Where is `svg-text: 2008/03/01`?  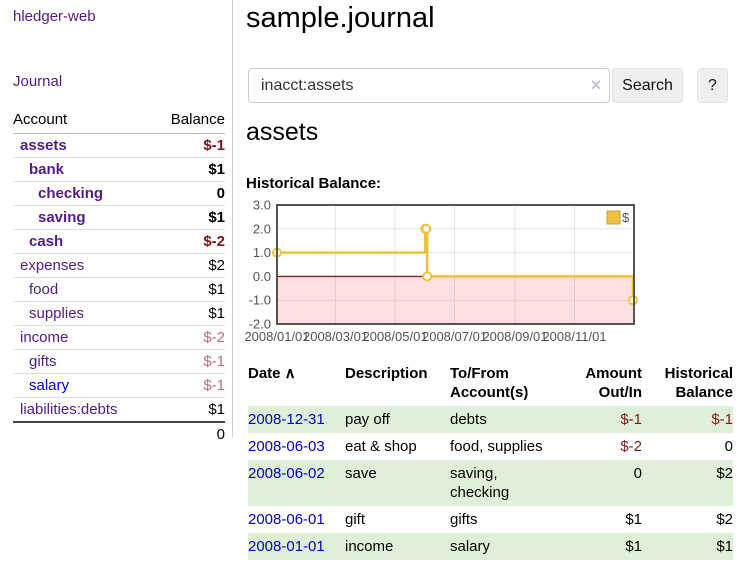
svg-text: 2008/03/01 is located at coordinates (335, 336).